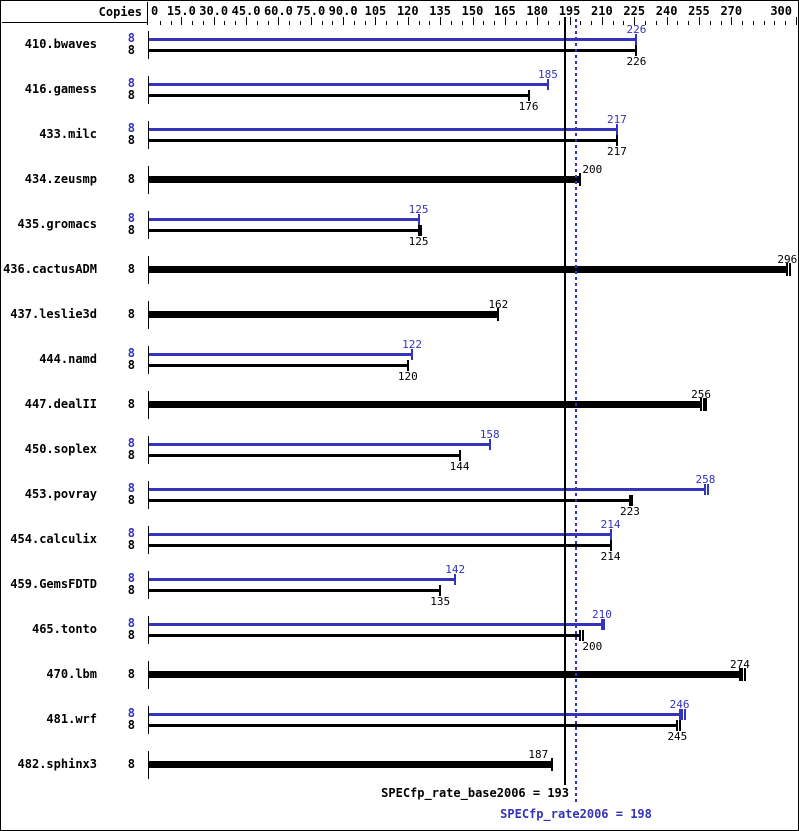 The image size is (799, 831). What do you see at coordinates (147, 13) in the screenshot?
I see `header-separator-line` at bounding box center [147, 13].